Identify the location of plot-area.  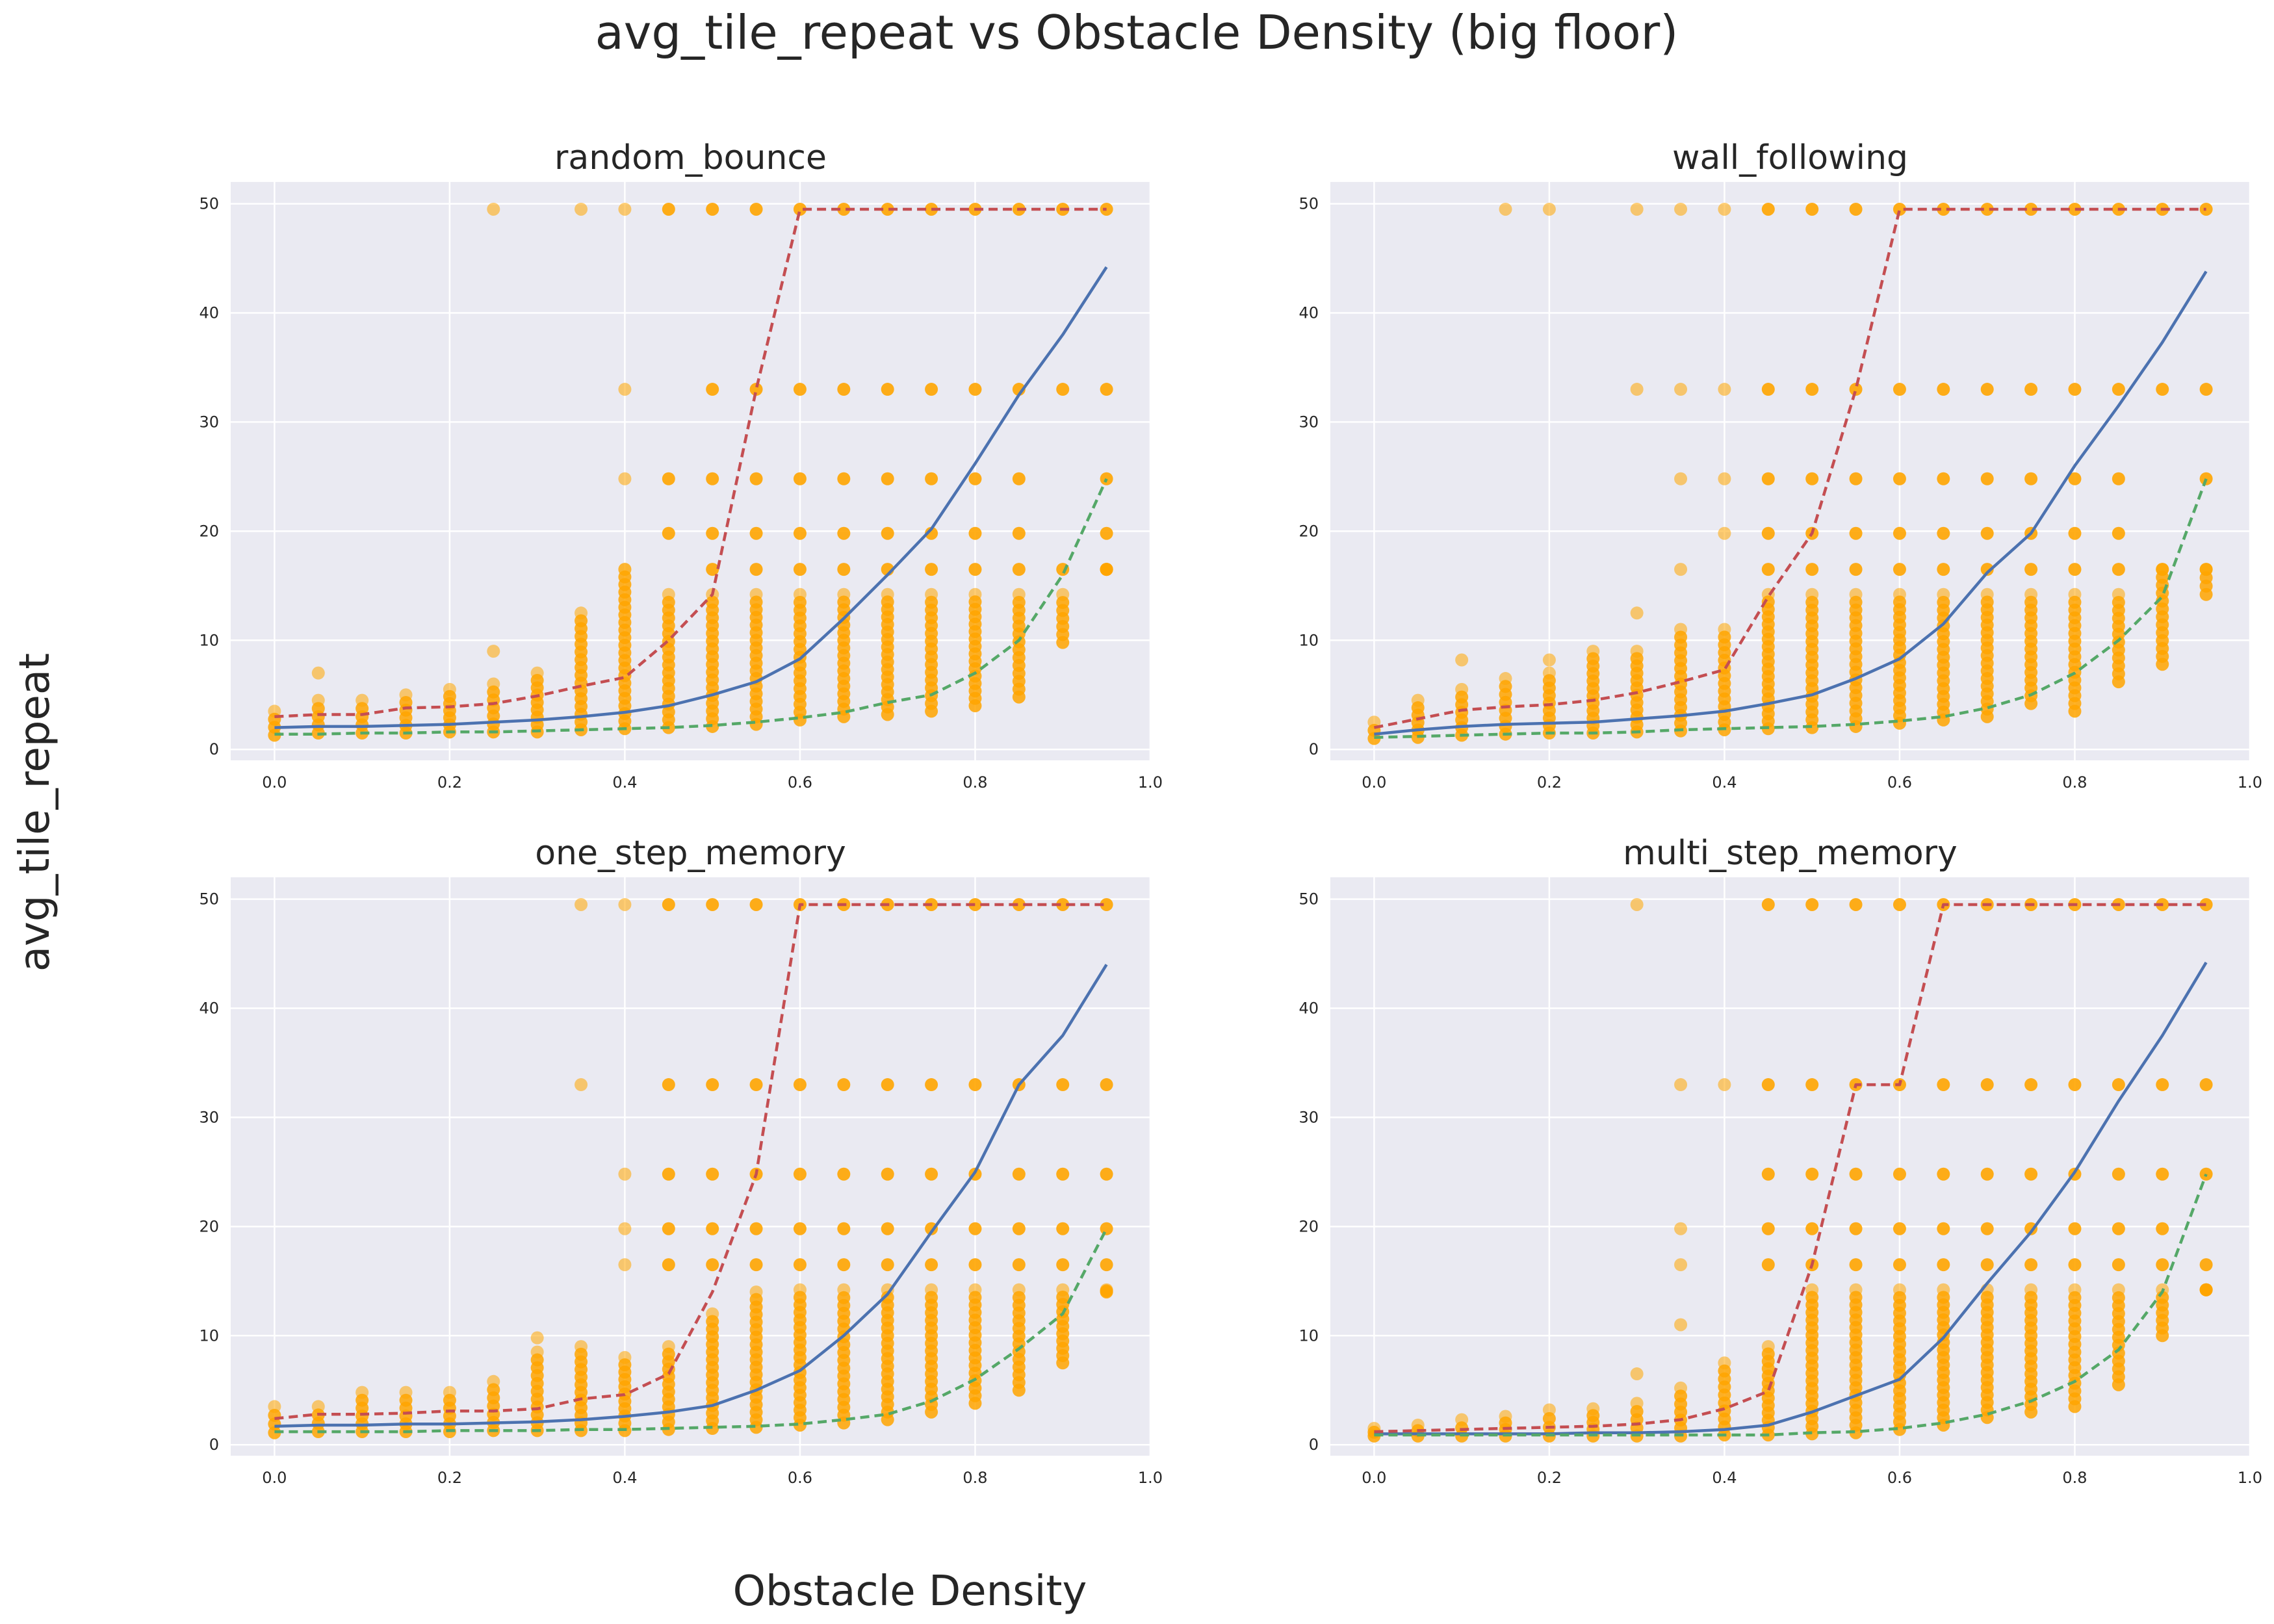
(690, 1166).